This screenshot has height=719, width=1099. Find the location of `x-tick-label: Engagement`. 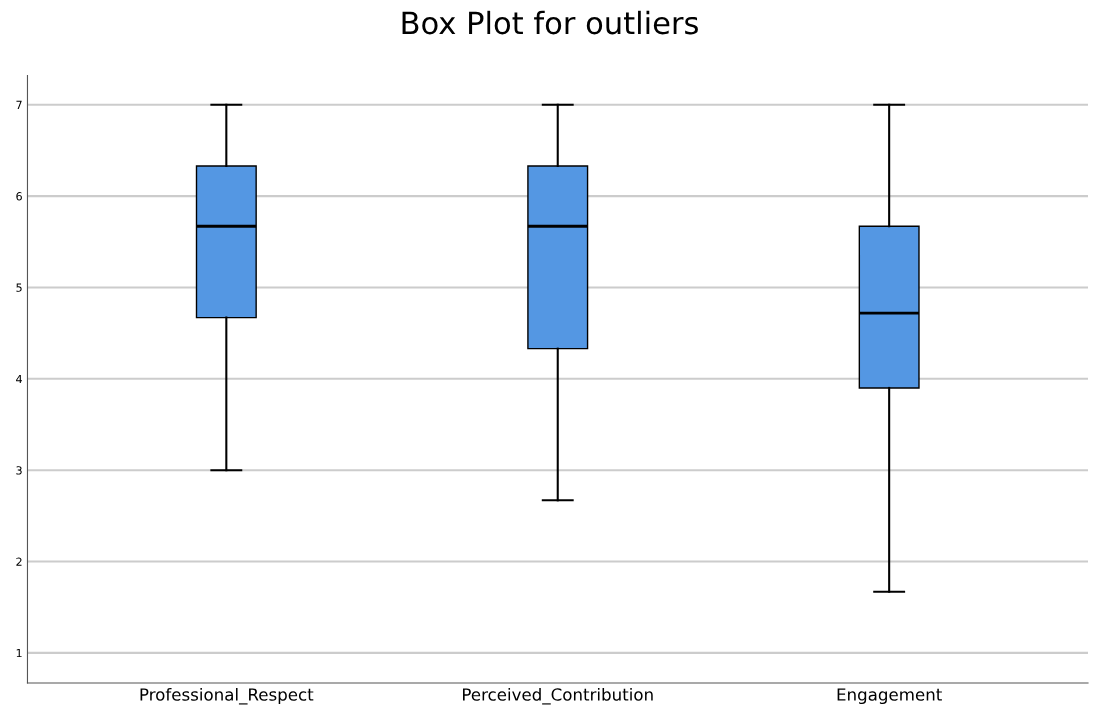

x-tick-label: Engagement is located at coordinates (889, 696).